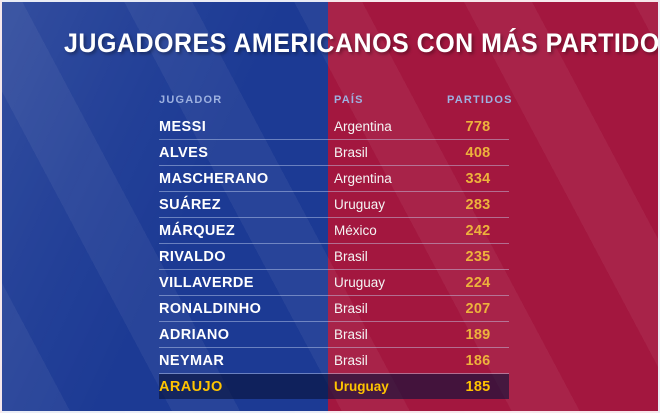 This screenshot has height=413, width=660. I want to click on player-name: MÁRQUEZ, so click(197, 230).